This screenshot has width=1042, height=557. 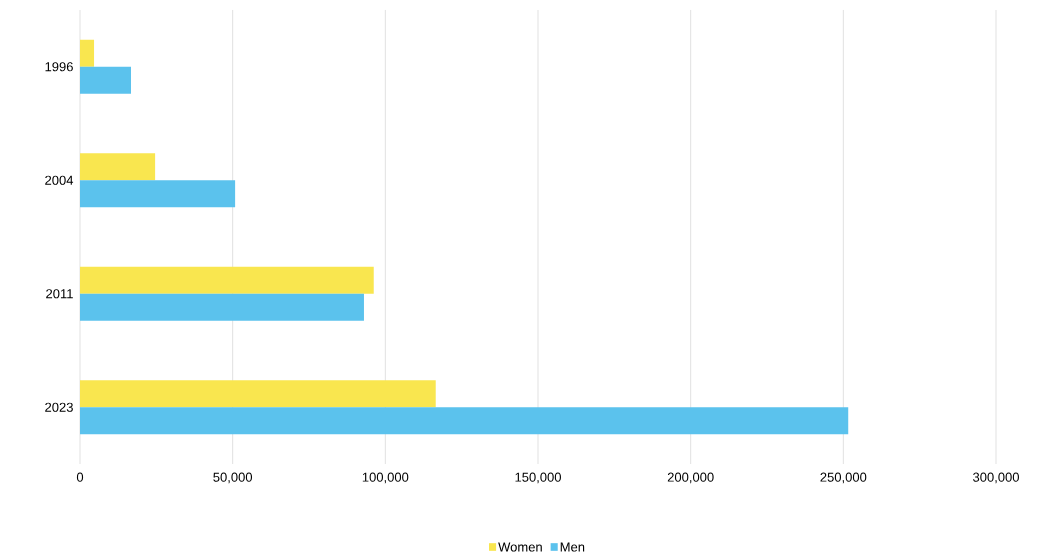 I want to click on y-tick-label: 2011, so click(x=59, y=294).